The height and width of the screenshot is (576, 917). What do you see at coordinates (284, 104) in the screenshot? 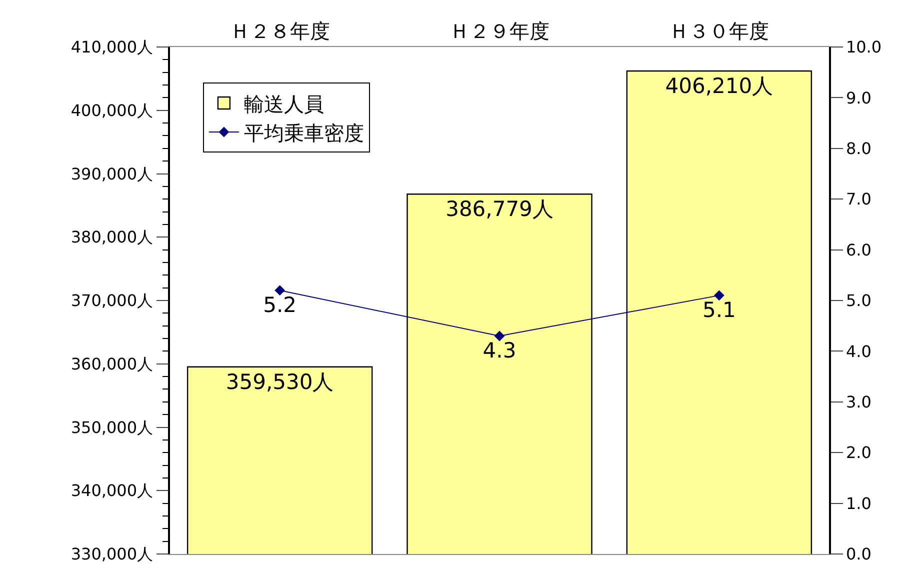
I see `legend-label: 輸送人員` at bounding box center [284, 104].